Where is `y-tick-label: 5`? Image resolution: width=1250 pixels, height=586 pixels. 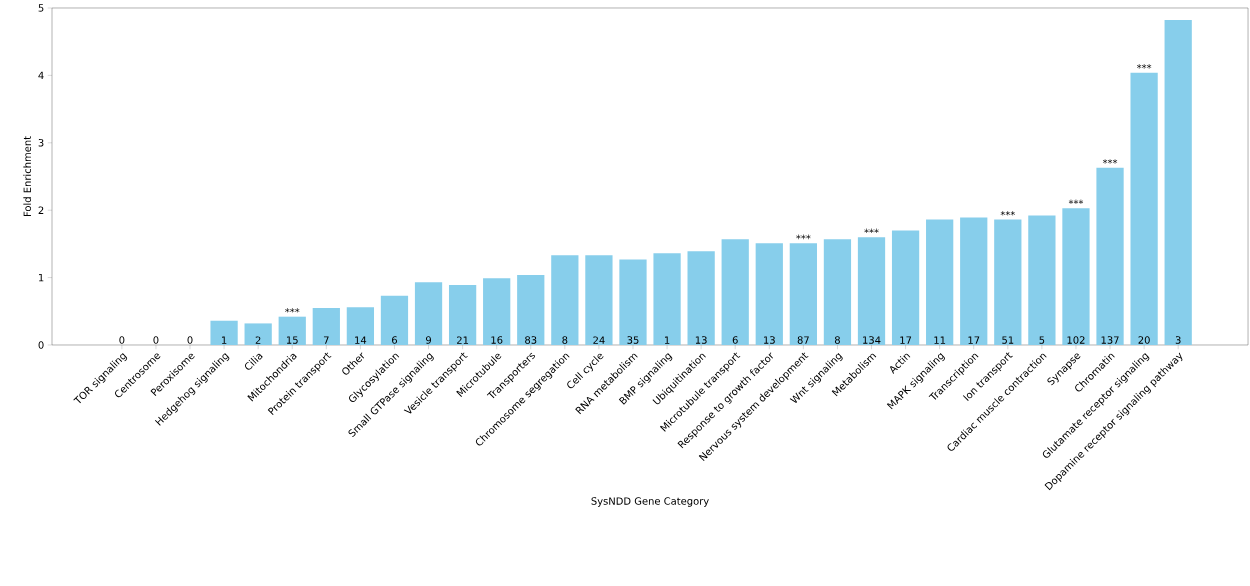
y-tick-label: 5 is located at coordinates (41, 8).